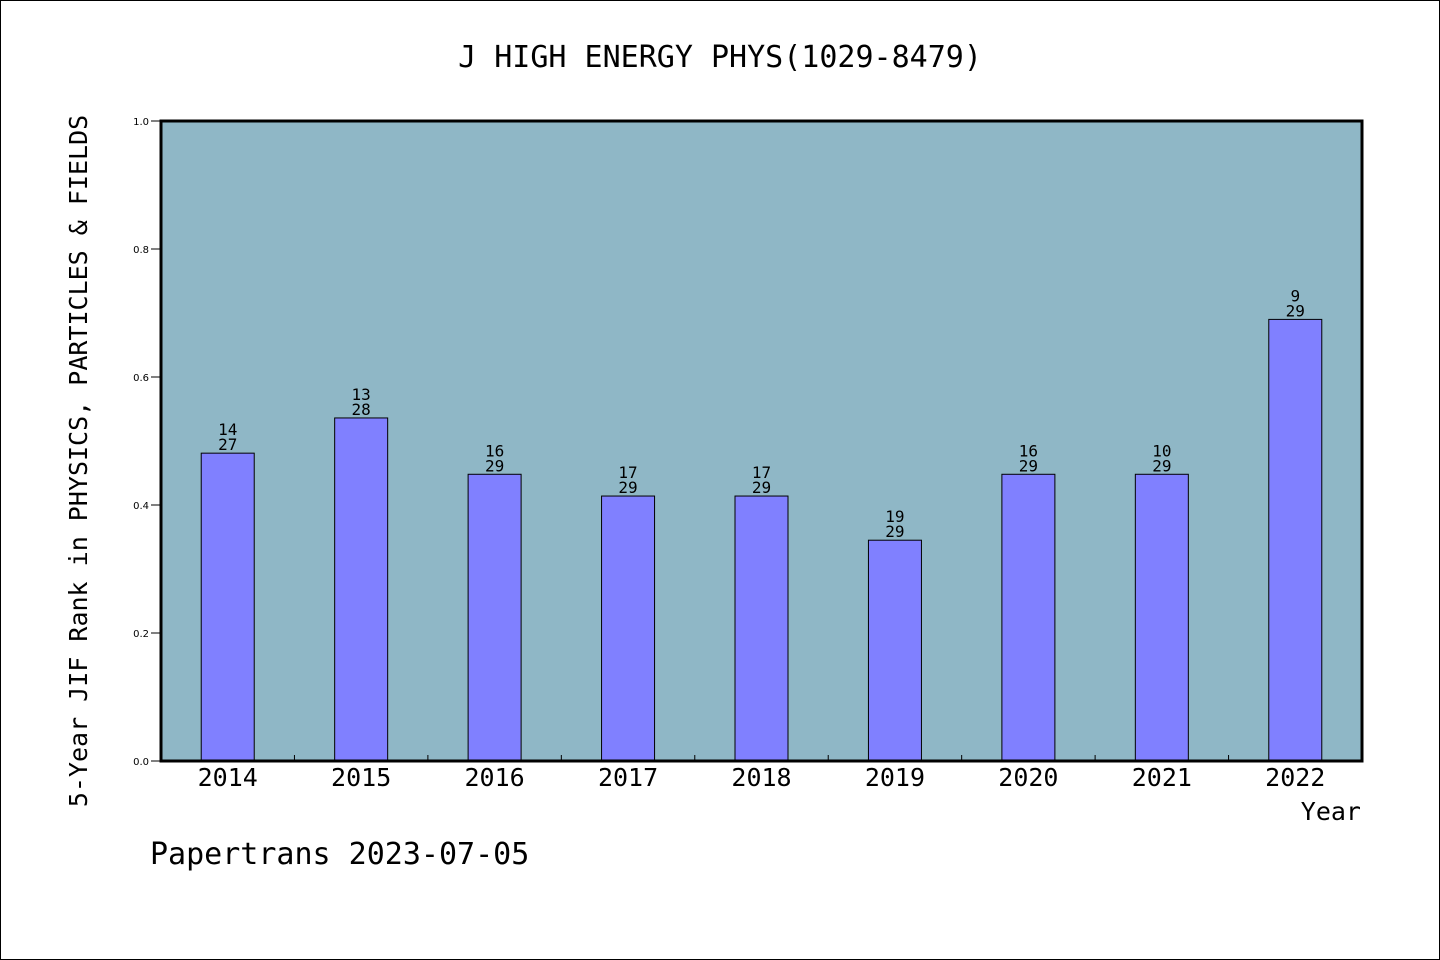 This screenshot has height=960, width=1440. I want to click on y-tick-label: 0.4, so click(141, 506).